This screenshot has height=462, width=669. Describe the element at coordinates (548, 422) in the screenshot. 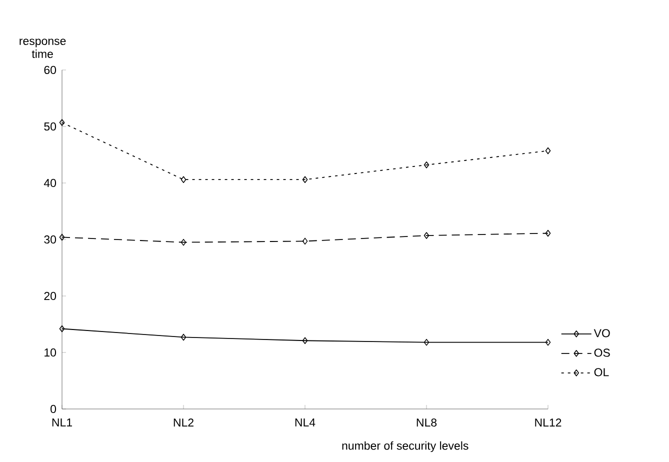

I see `x-tick-label: NL12` at that location.